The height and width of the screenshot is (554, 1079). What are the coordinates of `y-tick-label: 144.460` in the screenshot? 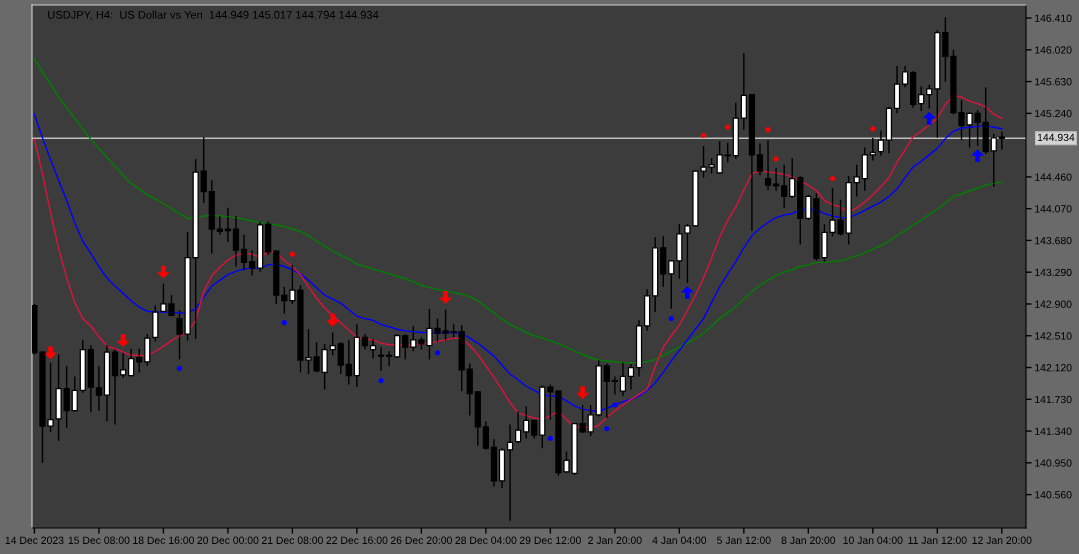 It's located at (1053, 177).